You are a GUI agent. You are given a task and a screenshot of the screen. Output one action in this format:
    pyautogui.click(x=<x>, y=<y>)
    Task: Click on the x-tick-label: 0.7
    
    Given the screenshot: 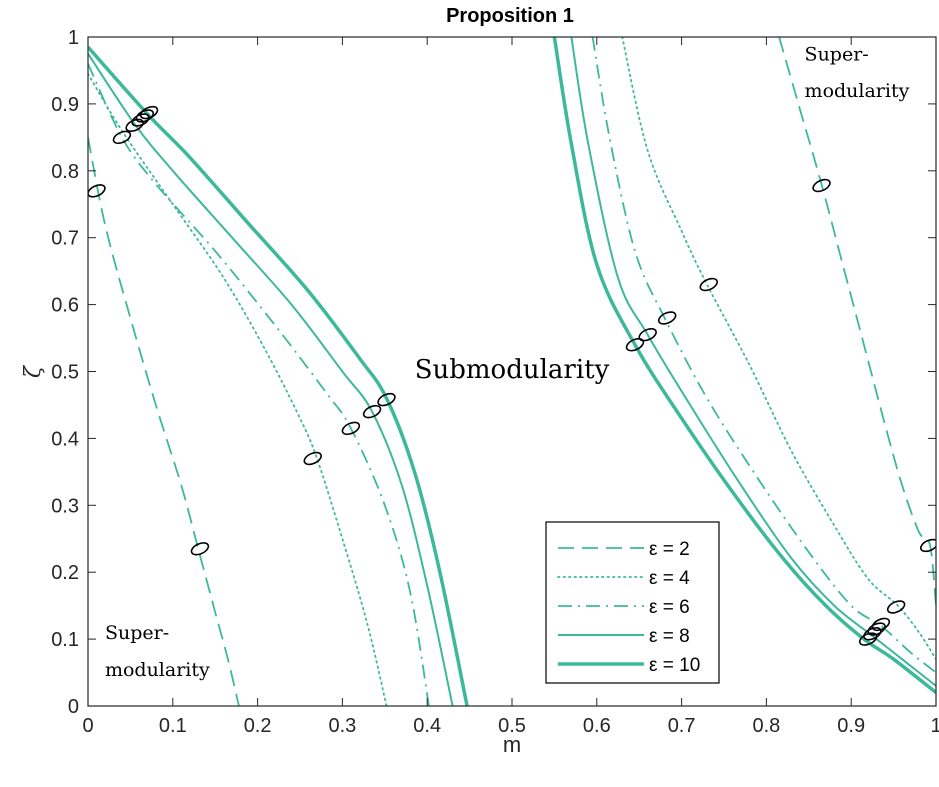 What is the action you would take?
    pyautogui.click(x=682, y=726)
    